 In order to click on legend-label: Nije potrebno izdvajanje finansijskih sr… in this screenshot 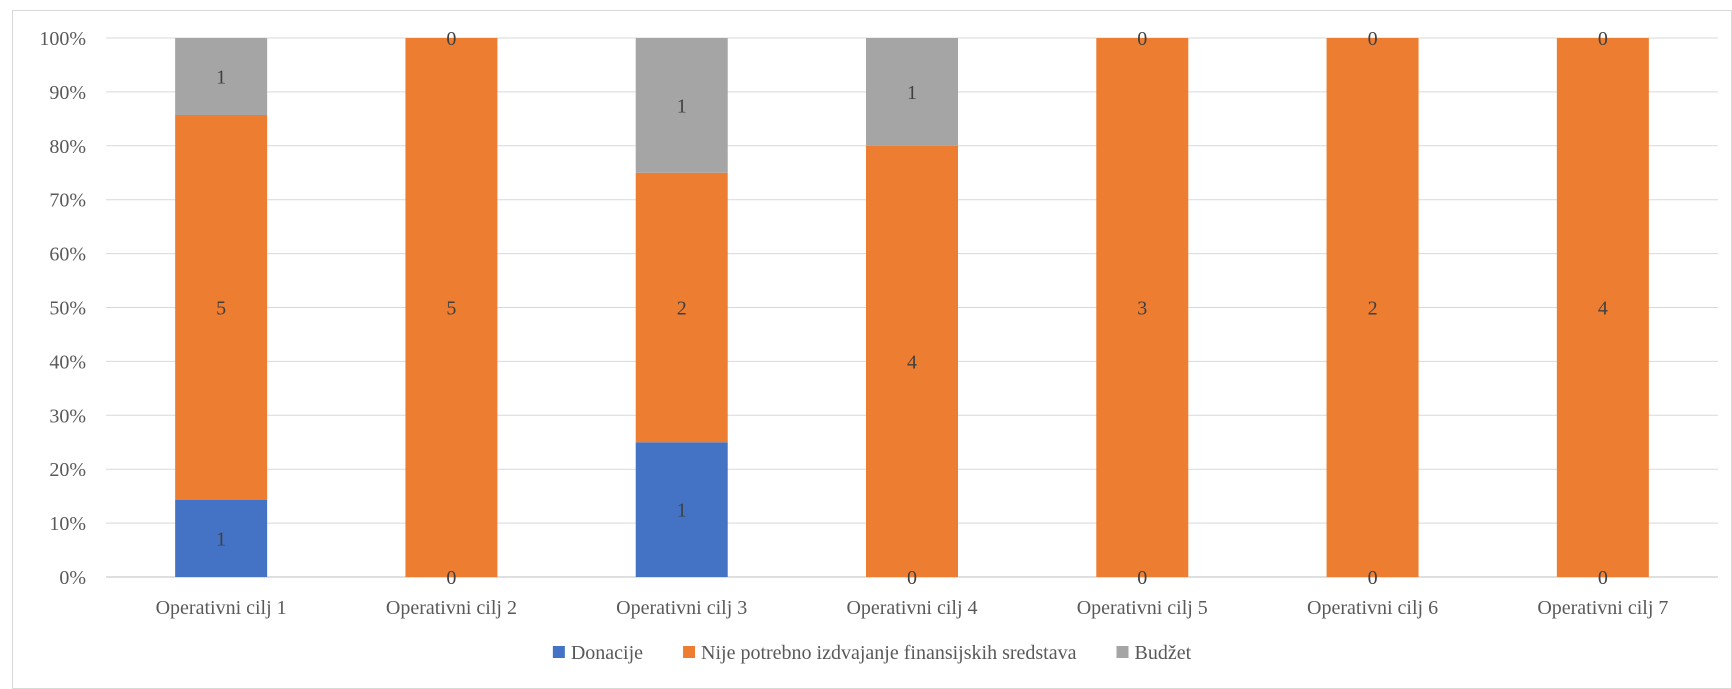, I will do `click(889, 653)`.